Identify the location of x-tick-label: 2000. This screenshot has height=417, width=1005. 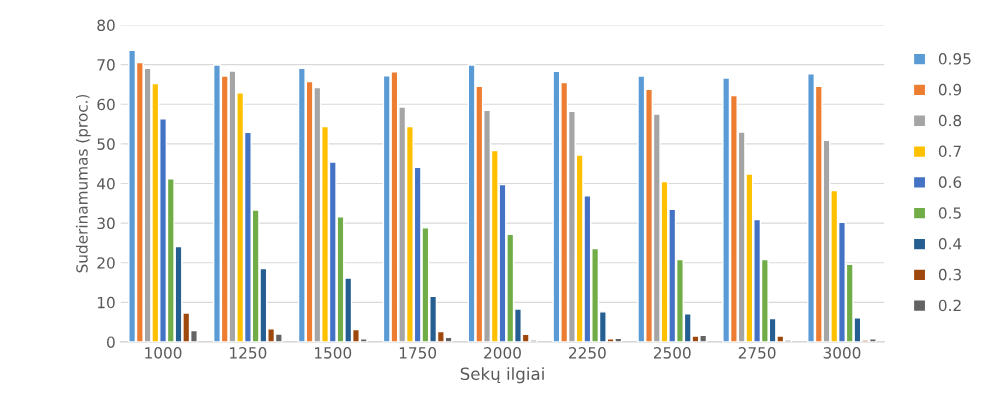
(502, 353).